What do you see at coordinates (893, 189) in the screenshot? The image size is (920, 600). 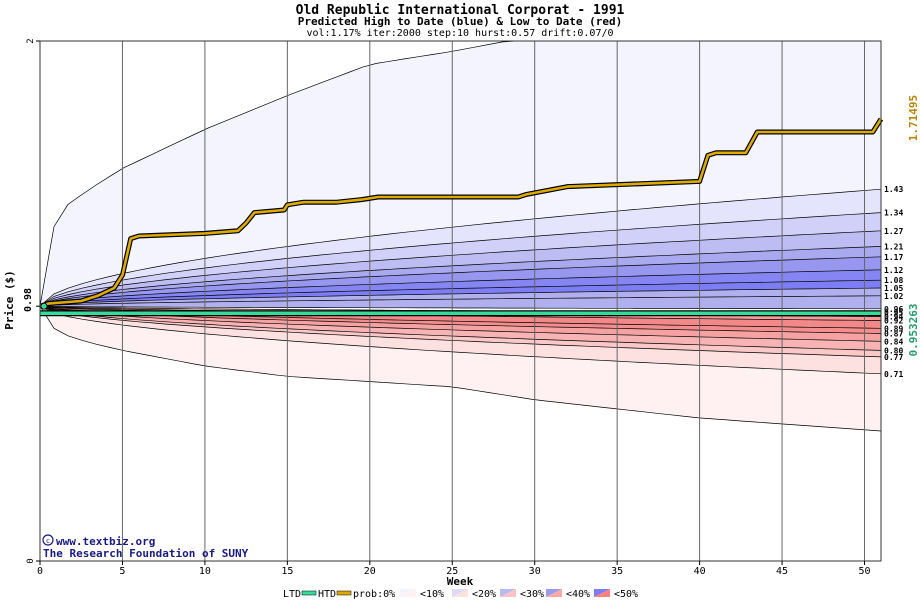 I see `right-label-0: 1.43` at bounding box center [893, 189].